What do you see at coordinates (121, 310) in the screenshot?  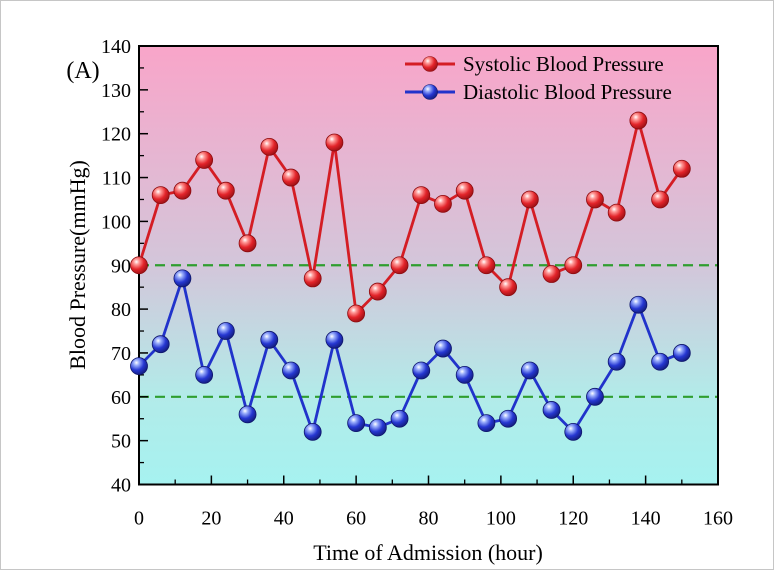 I see `y-axis-tick-label: 80` at bounding box center [121, 310].